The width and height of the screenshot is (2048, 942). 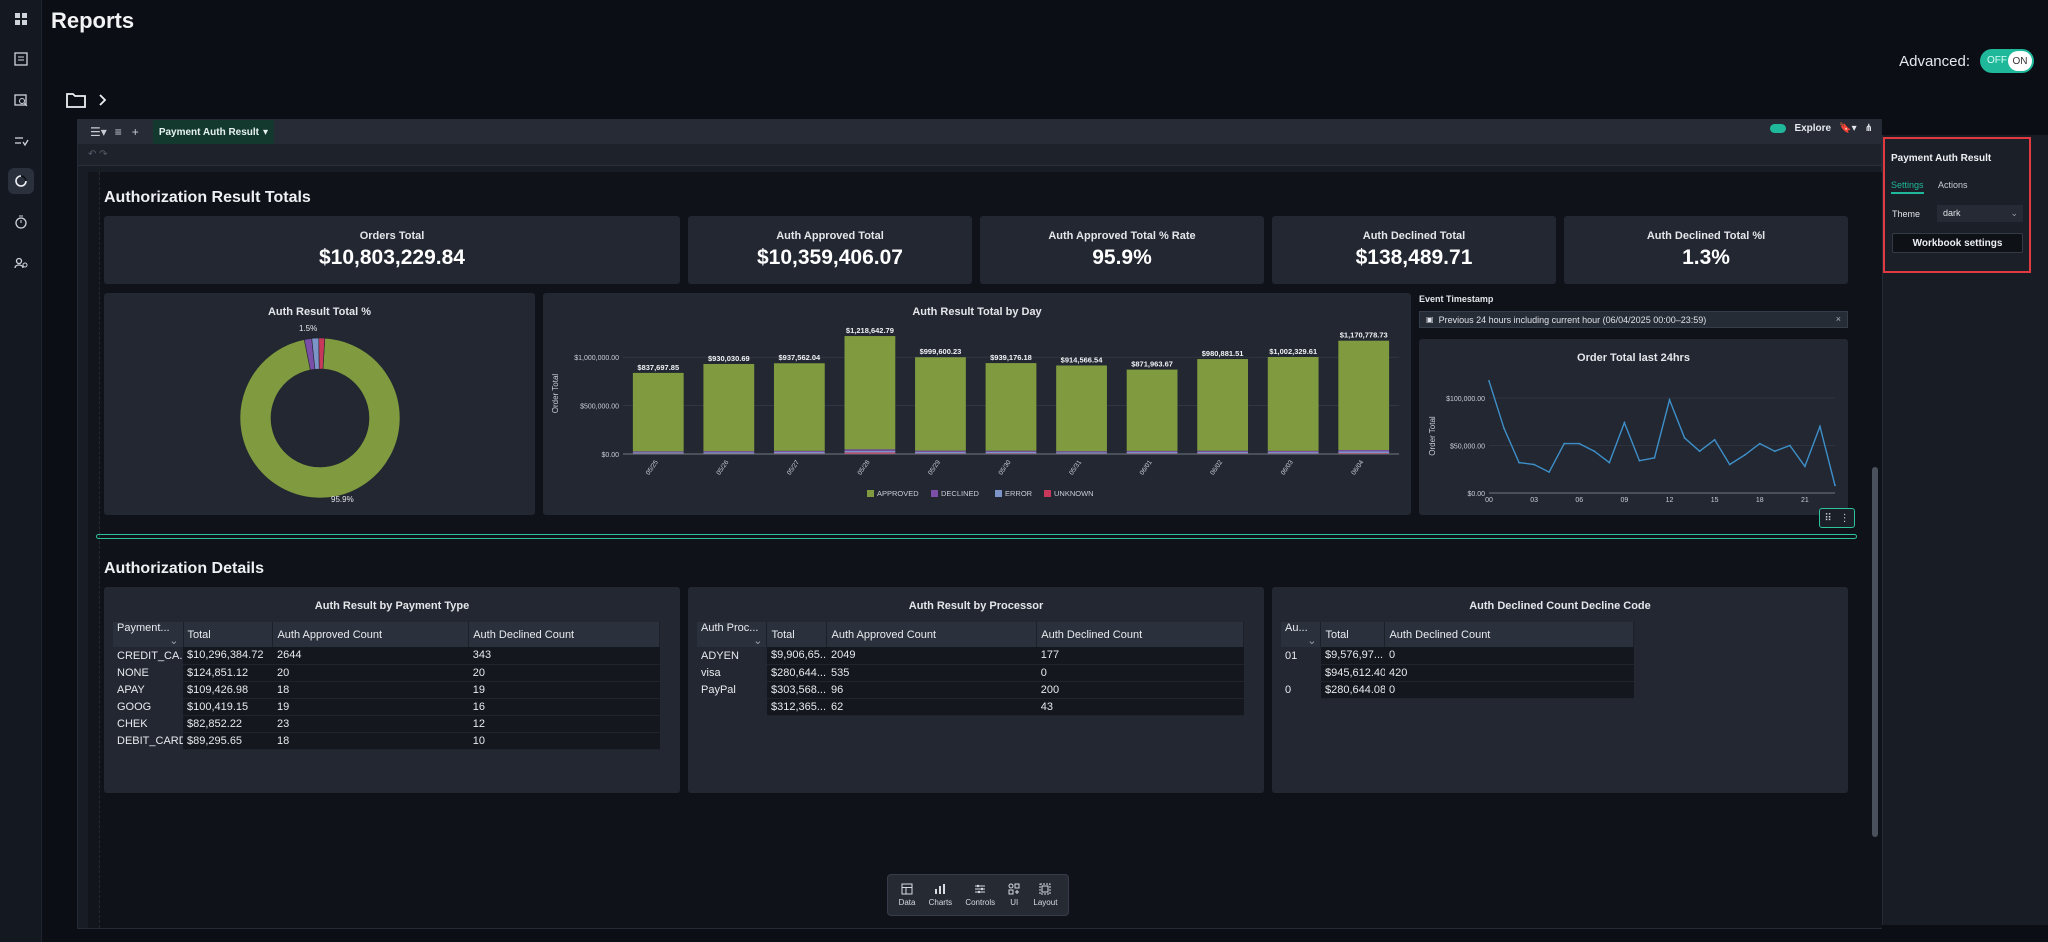 What do you see at coordinates (228, 707) in the screenshot?
I see `table-cell: $100,419.15` at bounding box center [228, 707].